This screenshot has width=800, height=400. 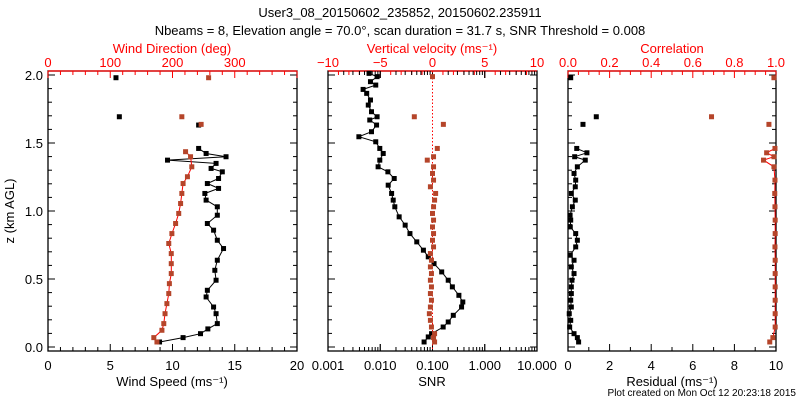 I want to click on plot-created-footer: Plot created on Mon Oct 12 20:23:18 2015, so click(x=702, y=393).